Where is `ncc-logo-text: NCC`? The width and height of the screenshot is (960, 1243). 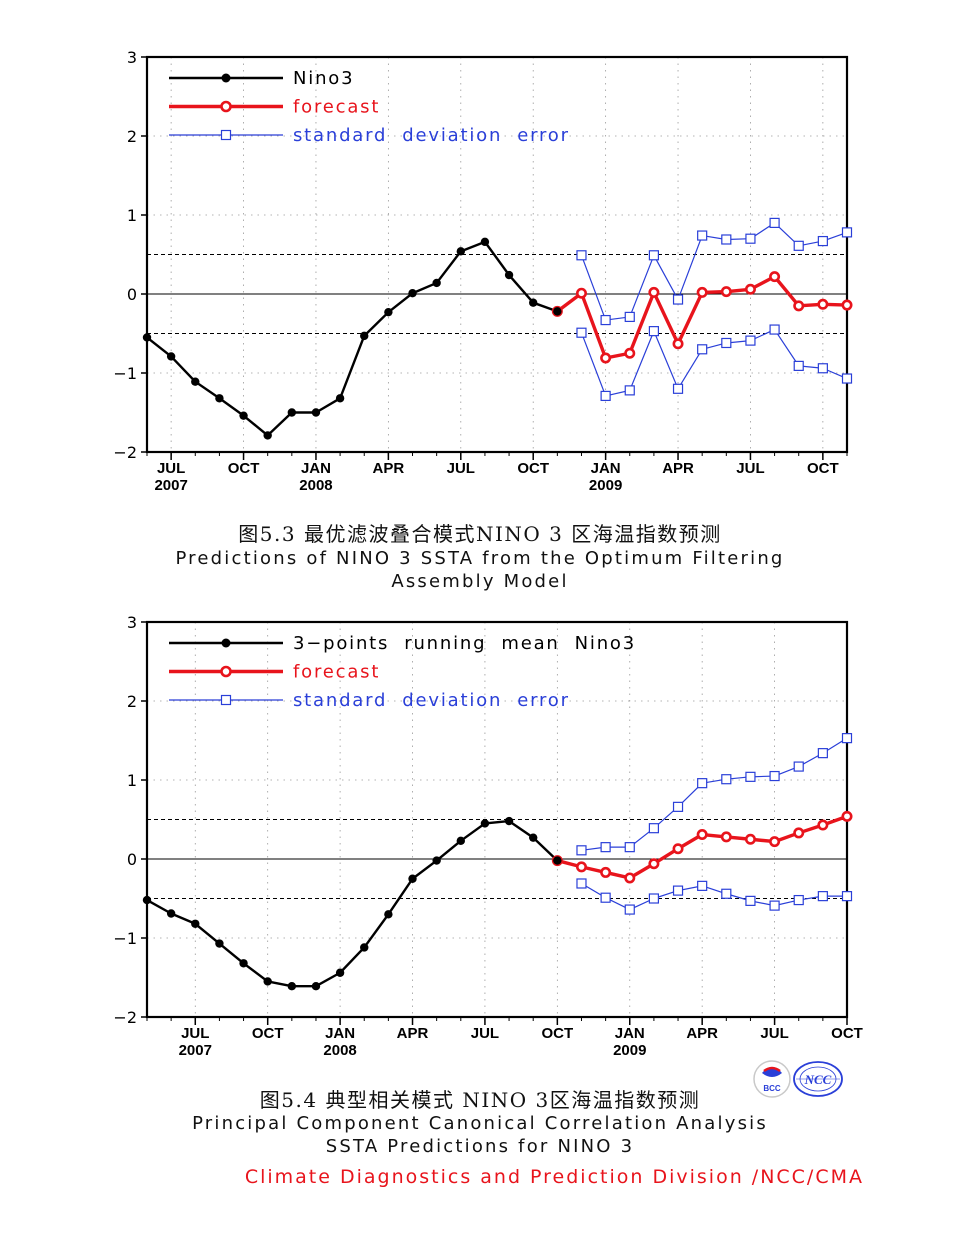 ncc-logo-text: NCC is located at coordinates (818, 1079).